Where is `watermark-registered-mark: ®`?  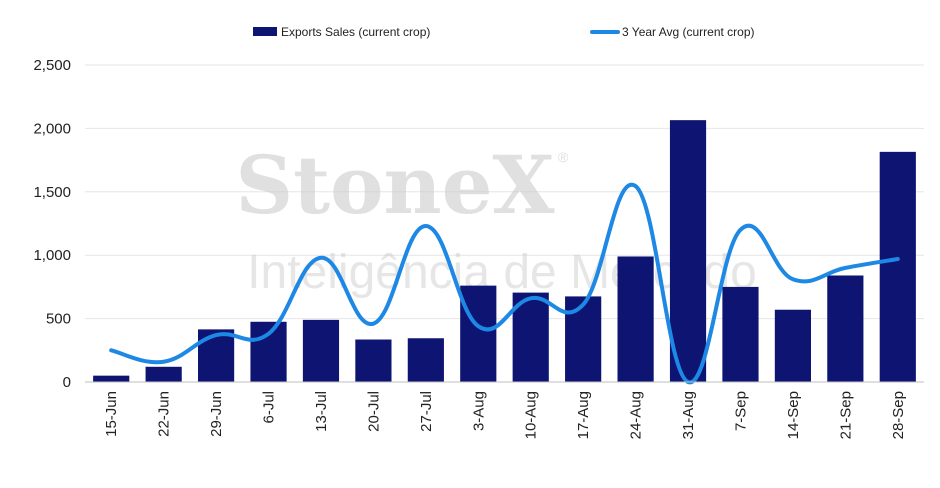 watermark-registered-mark: ® is located at coordinates (563, 157).